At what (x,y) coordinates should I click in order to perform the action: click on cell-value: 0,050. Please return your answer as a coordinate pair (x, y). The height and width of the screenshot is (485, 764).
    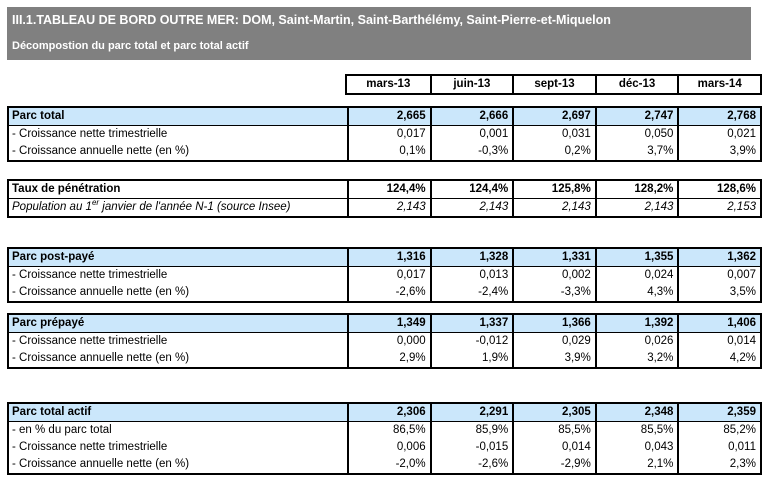
    Looking at the image, I should click on (636, 134).